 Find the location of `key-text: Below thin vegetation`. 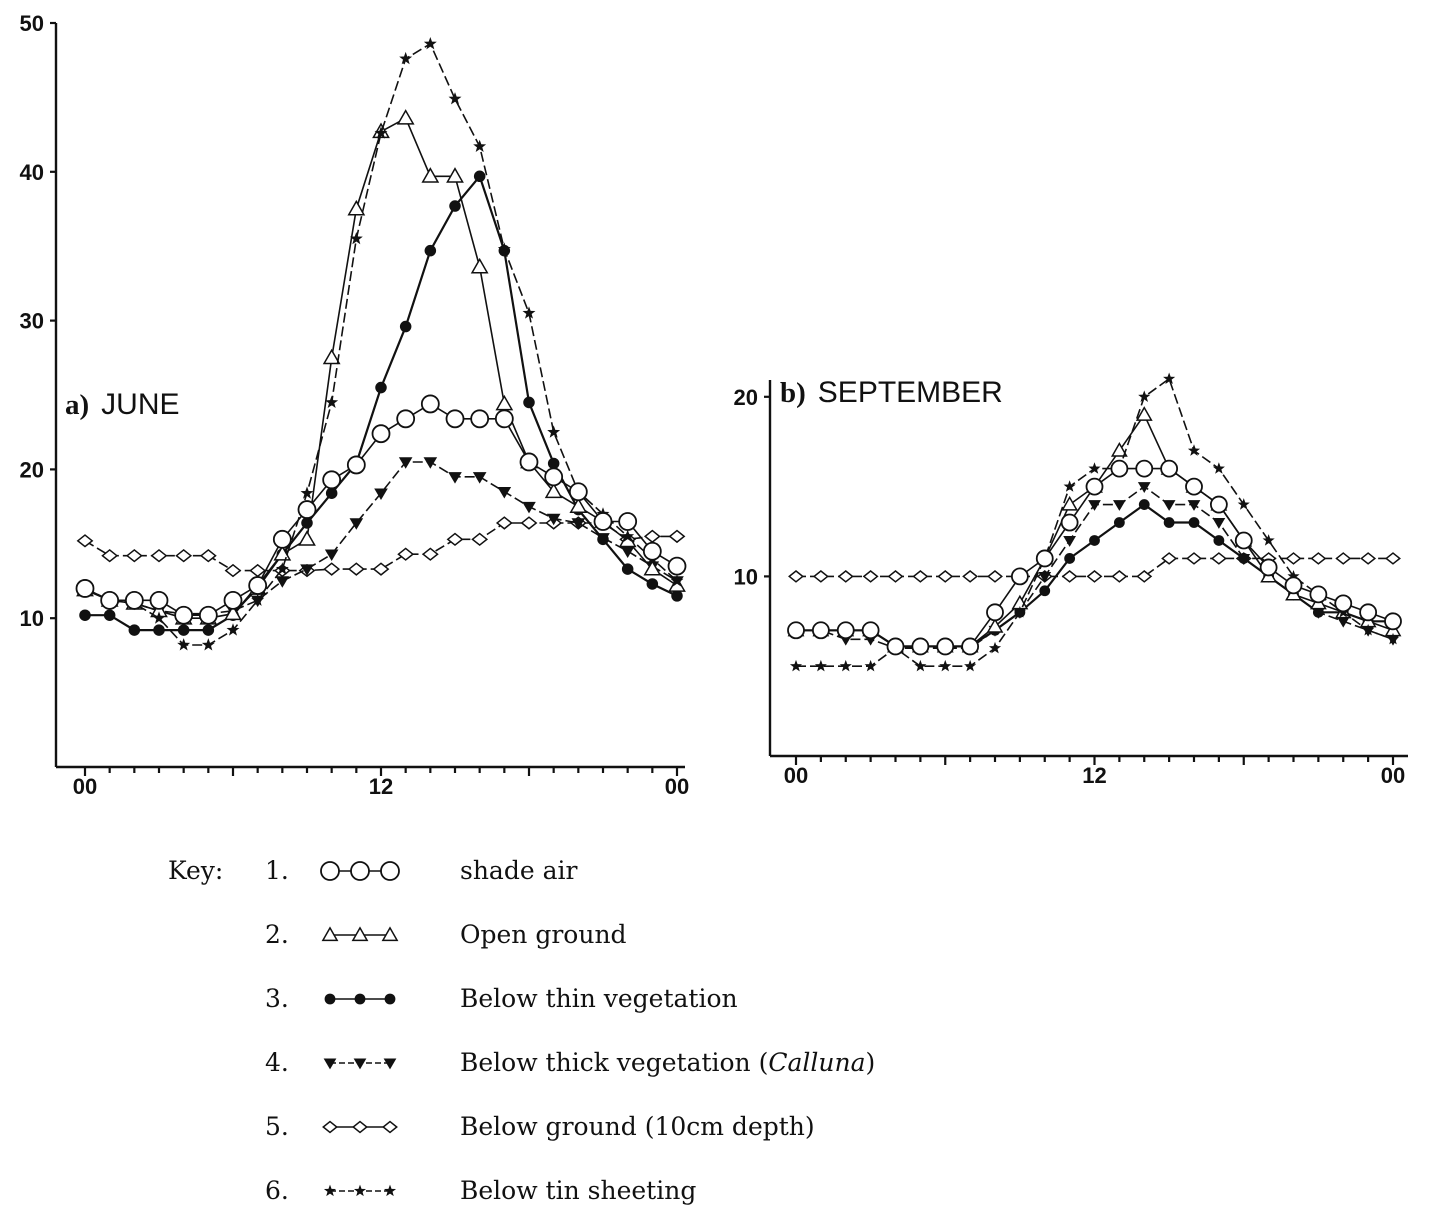

key-text: Below thin vegetation is located at coordinates (599, 998).